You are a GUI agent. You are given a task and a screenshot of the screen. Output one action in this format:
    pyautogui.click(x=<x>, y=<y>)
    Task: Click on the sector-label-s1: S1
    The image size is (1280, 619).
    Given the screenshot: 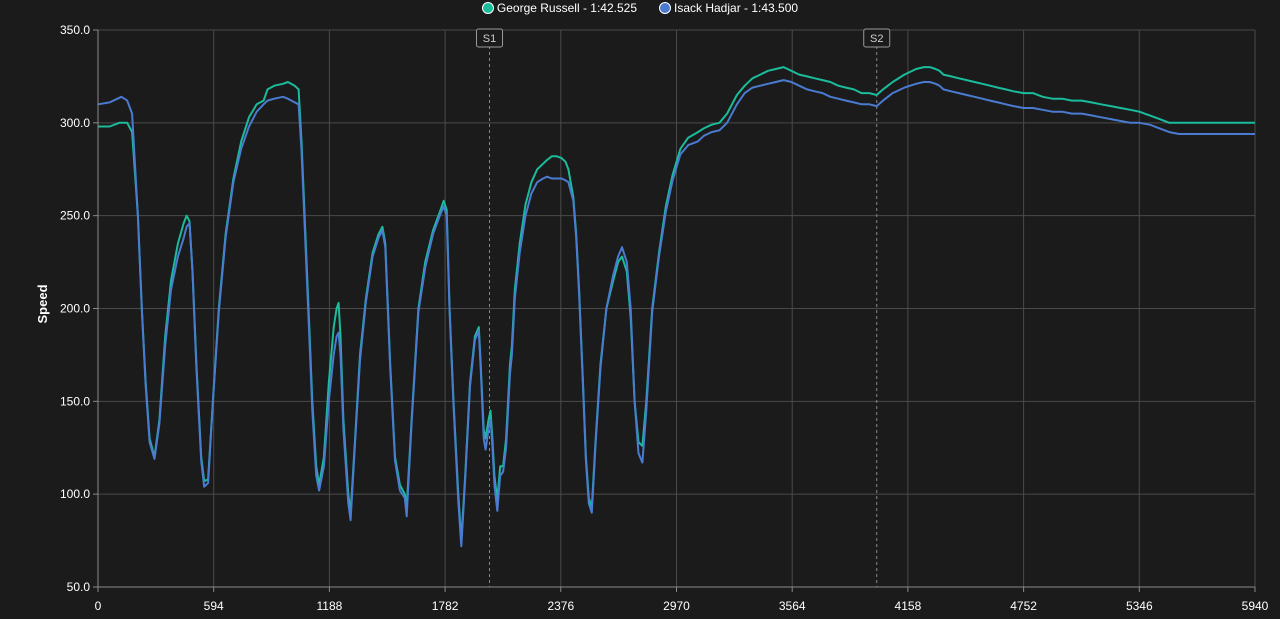 What is the action you would take?
    pyautogui.click(x=489, y=39)
    